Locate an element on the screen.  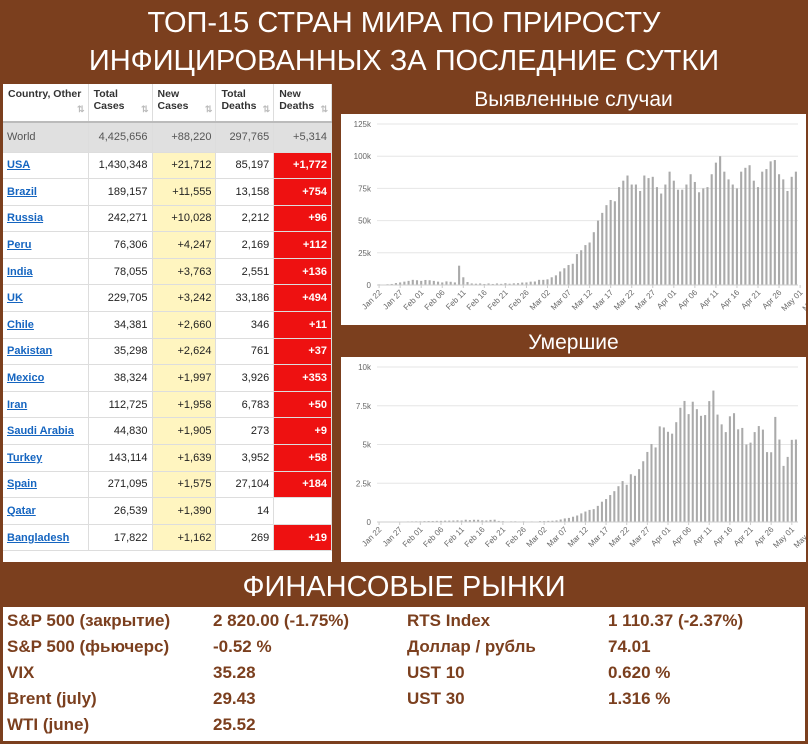
header-new-deaths: New Deaths ⇅ is located at coordinates (302, 103).